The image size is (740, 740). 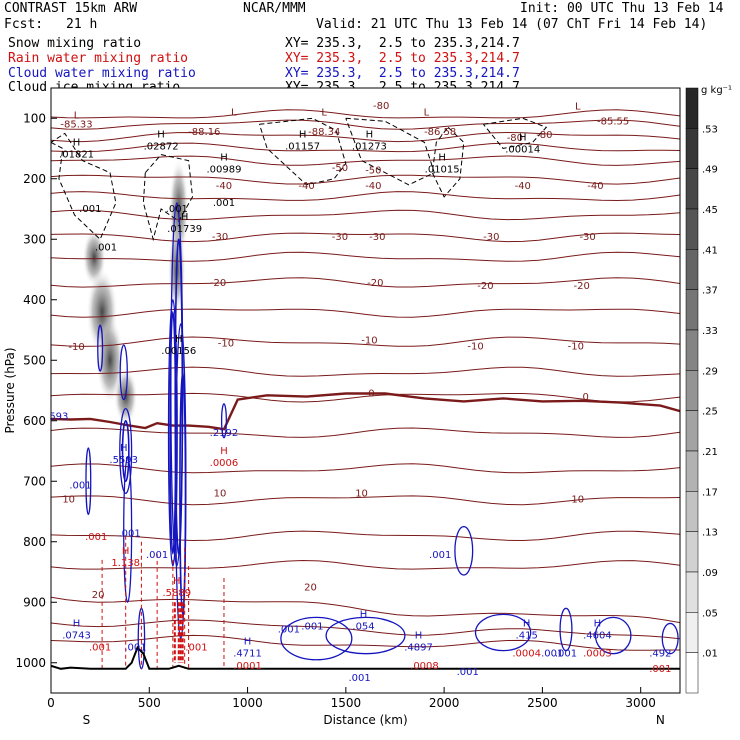 What do you see at coordinates (710, 291) in the screenshot?
I see `colorbar-tick-label: .37` at bounding box center [710, 291].